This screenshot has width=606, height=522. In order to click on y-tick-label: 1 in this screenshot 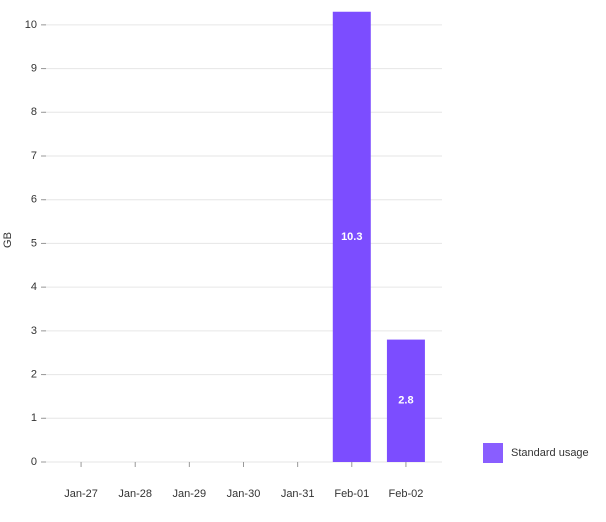, I will do `click(34, 418)`.